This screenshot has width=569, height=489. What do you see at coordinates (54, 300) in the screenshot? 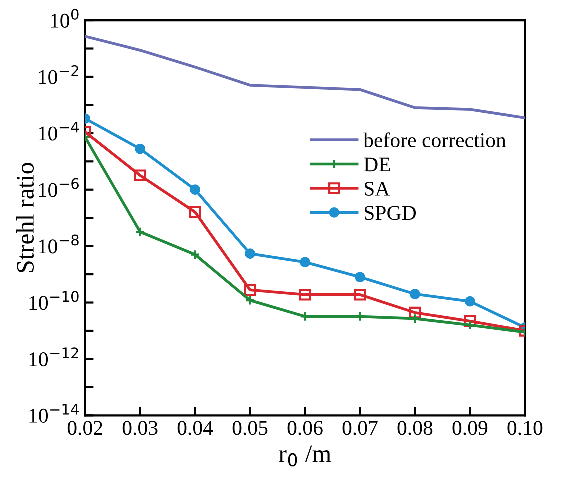
I see `y-tick-label: 10$^{−10}$` at bounding box center [54, 300].